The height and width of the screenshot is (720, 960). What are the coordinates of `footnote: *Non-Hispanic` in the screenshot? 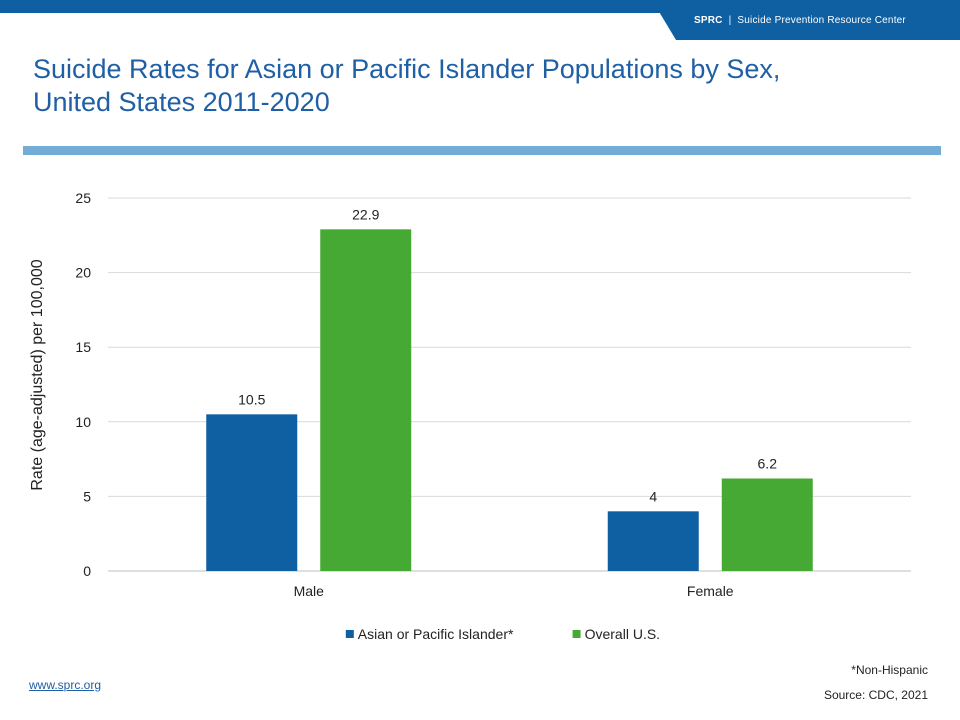 It's located at (889, 670).